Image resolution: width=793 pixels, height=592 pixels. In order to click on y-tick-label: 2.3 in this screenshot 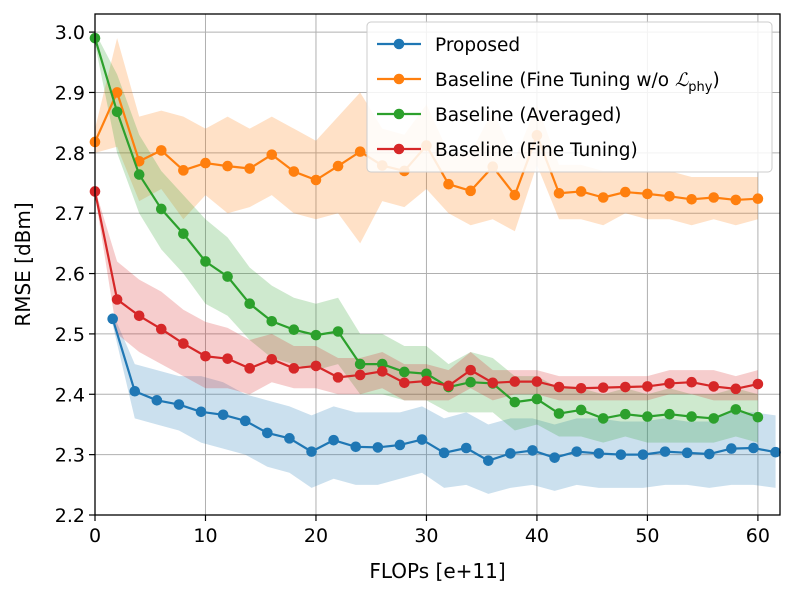, I will do `click(70, 456)`.